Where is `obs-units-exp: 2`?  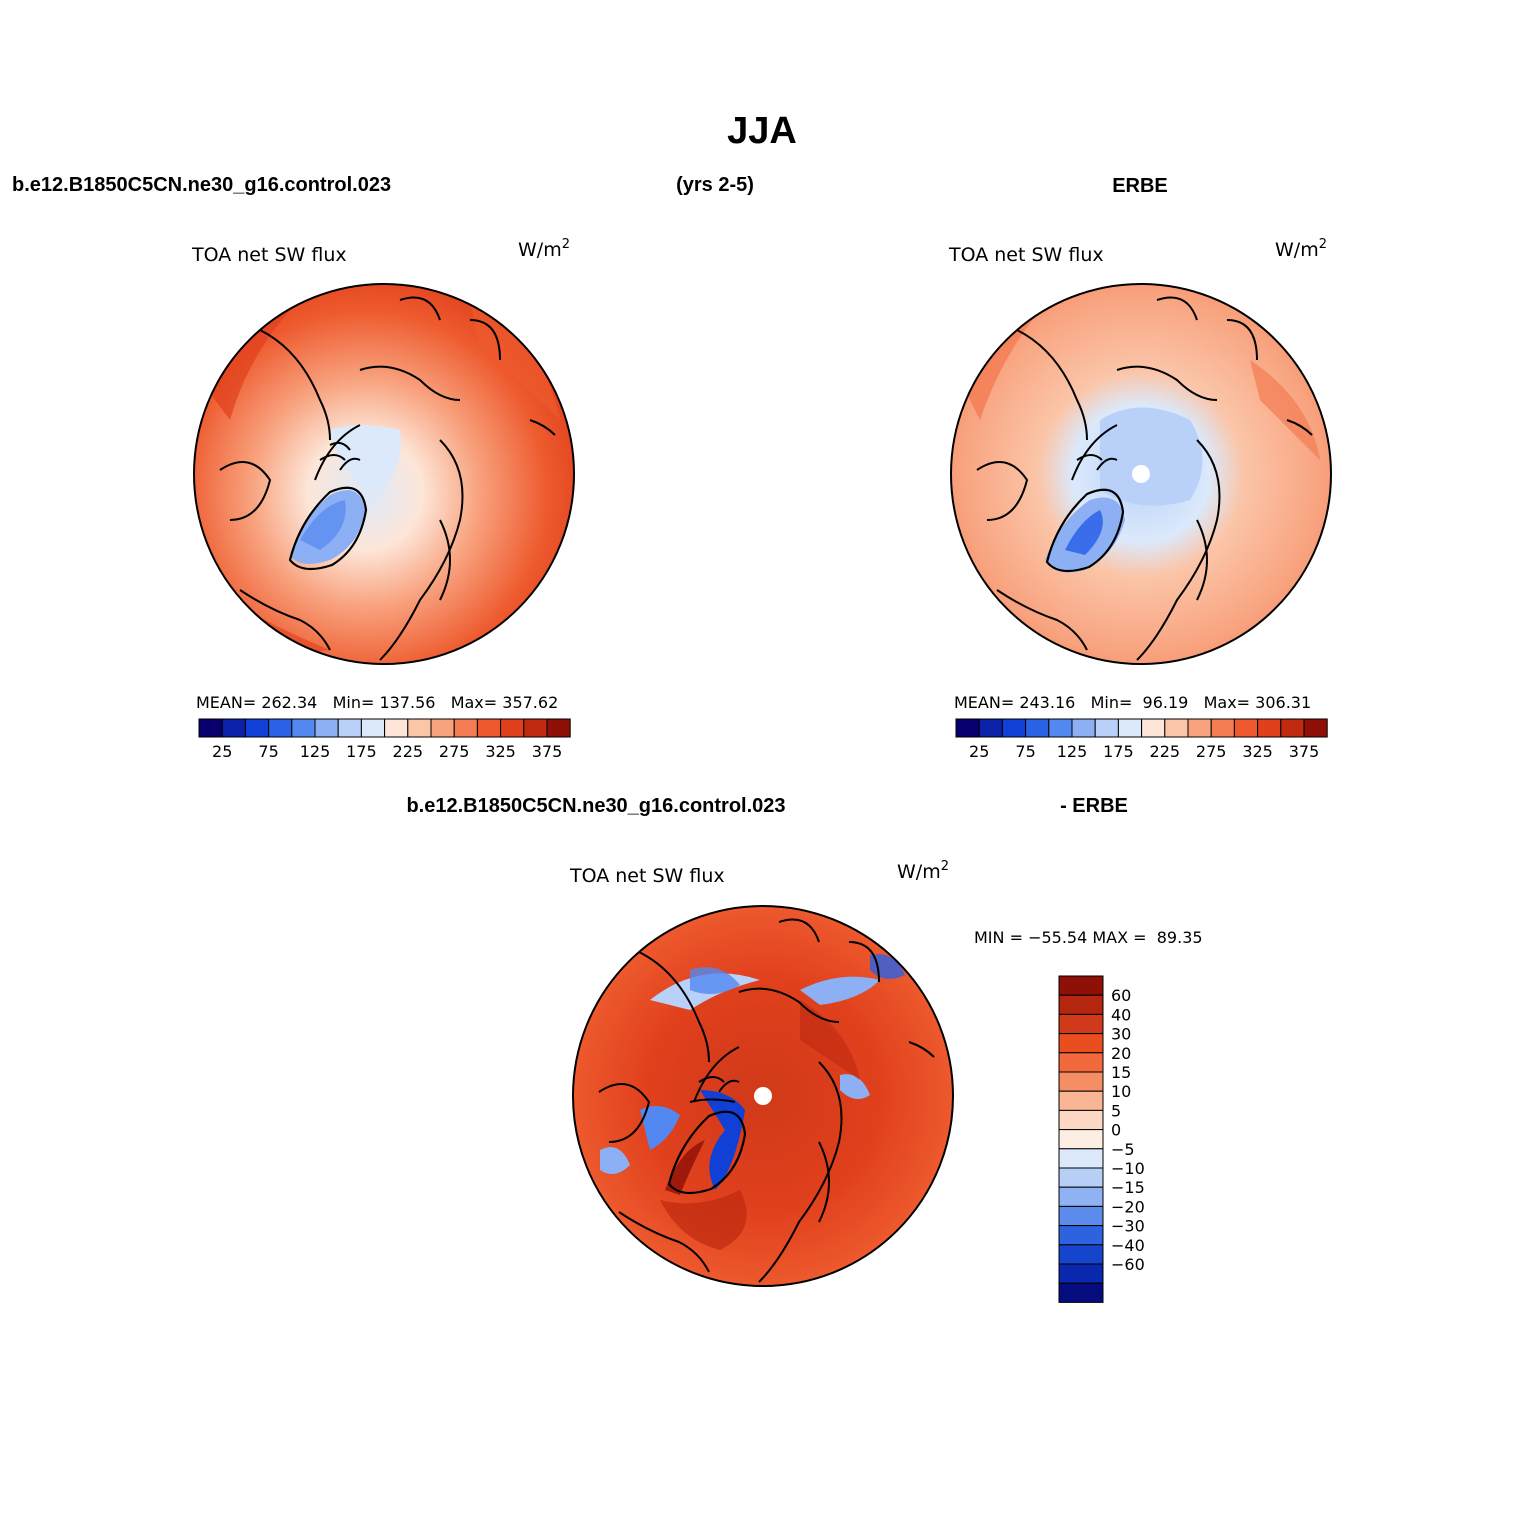 obs-units-exp: 2 is located at coordinates (1323, 244).